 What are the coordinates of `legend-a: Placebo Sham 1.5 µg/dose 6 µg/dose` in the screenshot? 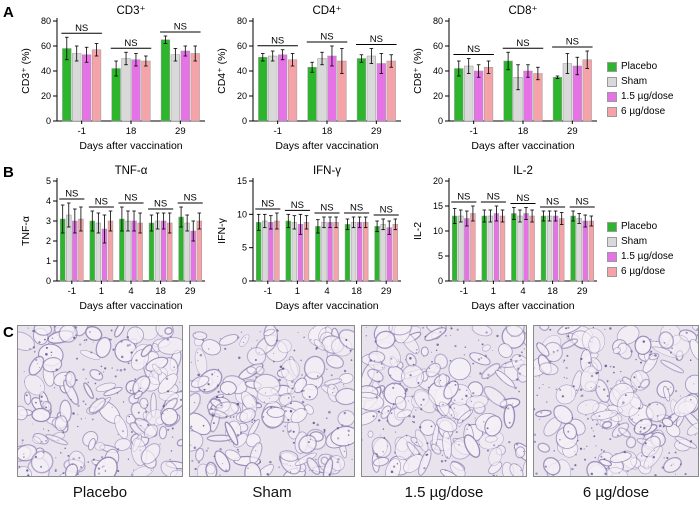 It's located at (640, 89).